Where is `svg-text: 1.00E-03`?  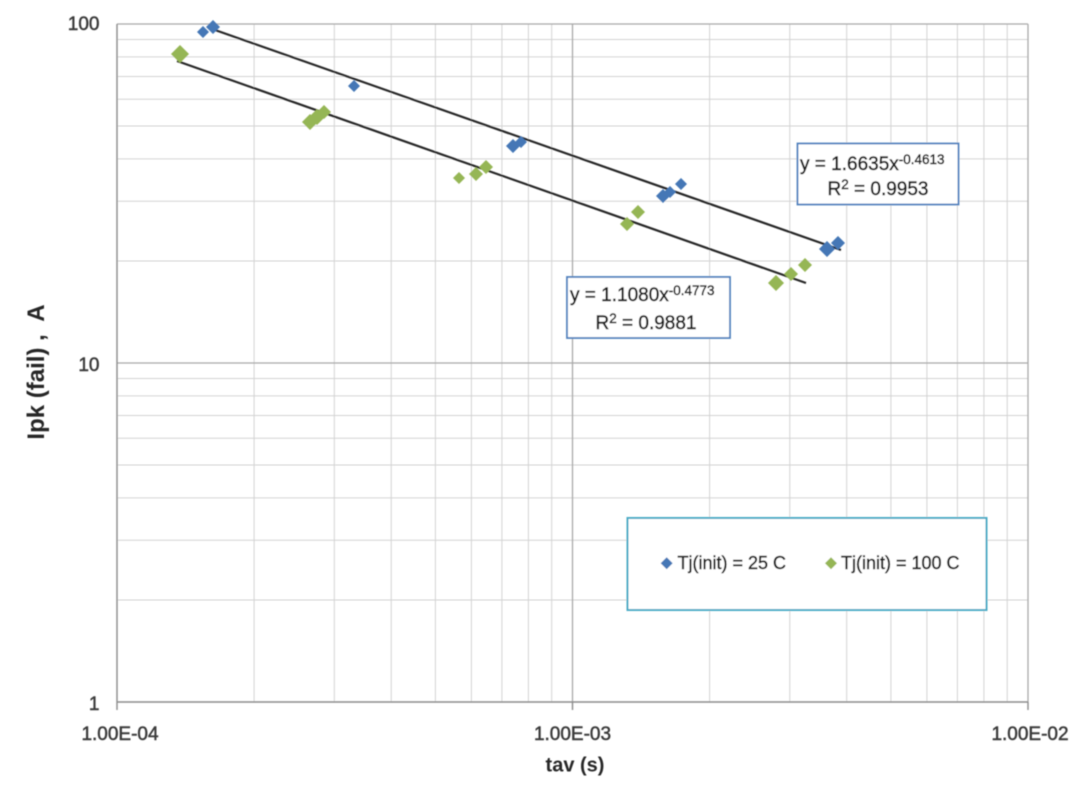
svg-text: 1.00E-03 is located at coordinates (572, 734).